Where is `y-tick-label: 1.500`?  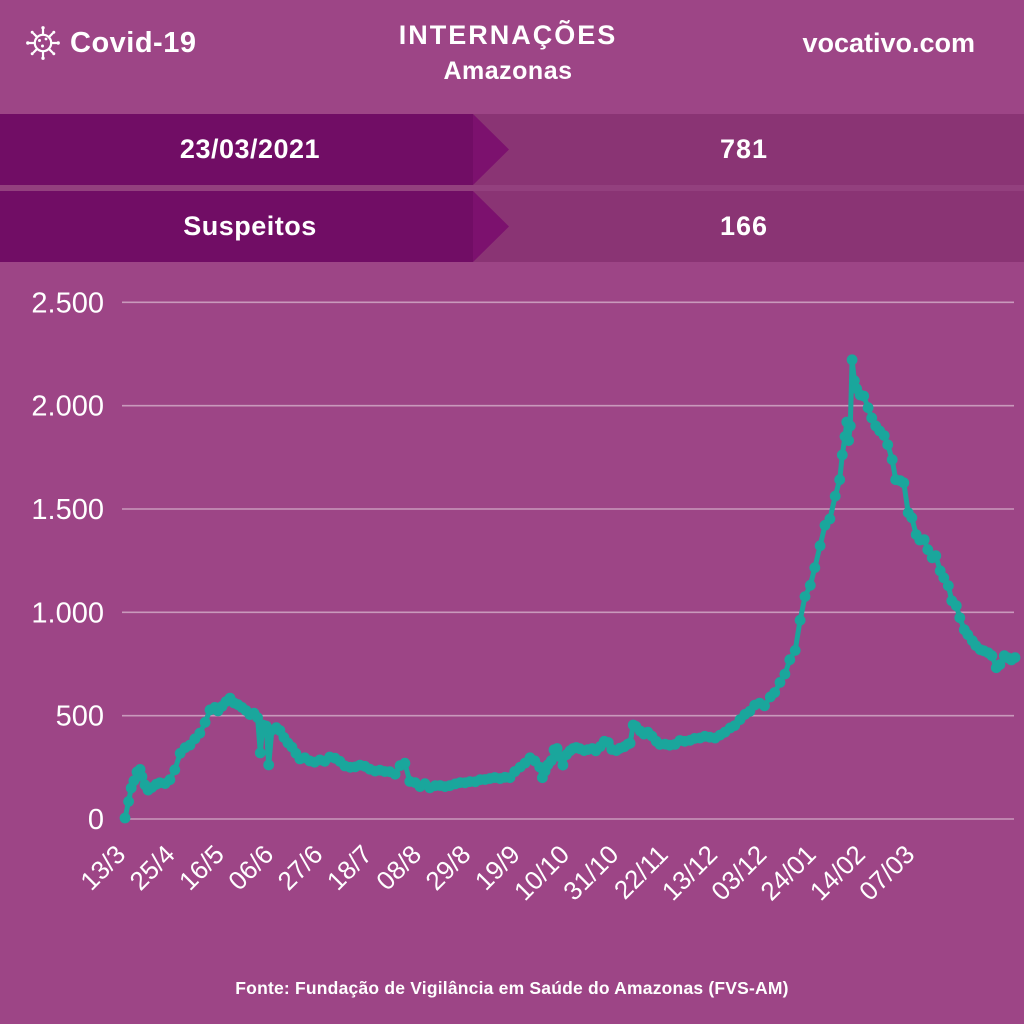 y-tick-label: 1.500 is located at coordinates (67, 510).